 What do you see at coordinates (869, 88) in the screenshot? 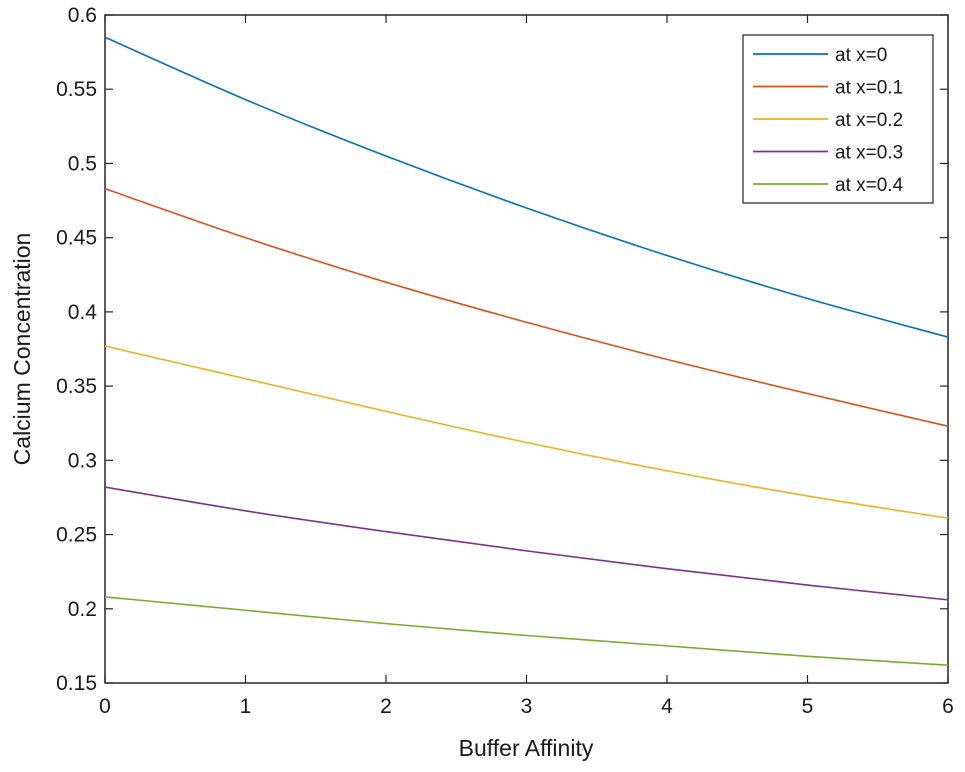
I see `legend-label-1: at x=0.1` at bounding box center [869, 88].